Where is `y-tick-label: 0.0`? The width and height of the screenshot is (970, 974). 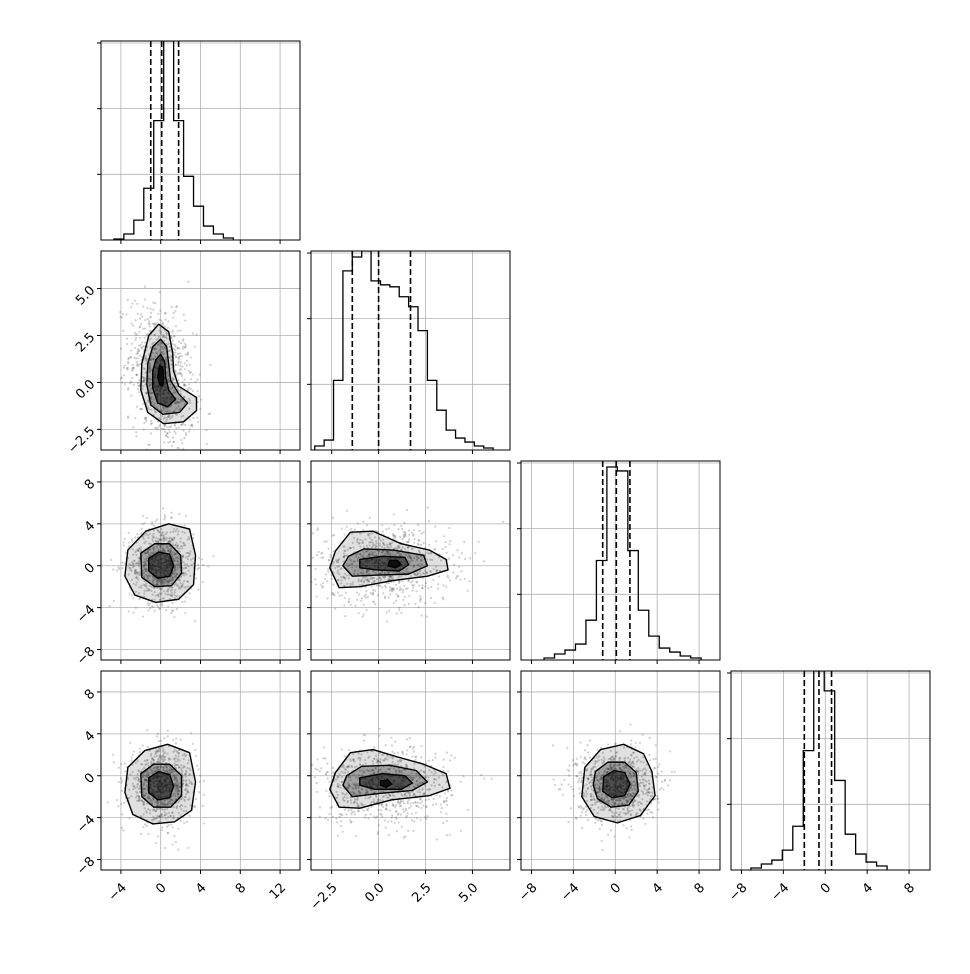
y-tick-label: 0.0 is located at coordinates (85, 389).